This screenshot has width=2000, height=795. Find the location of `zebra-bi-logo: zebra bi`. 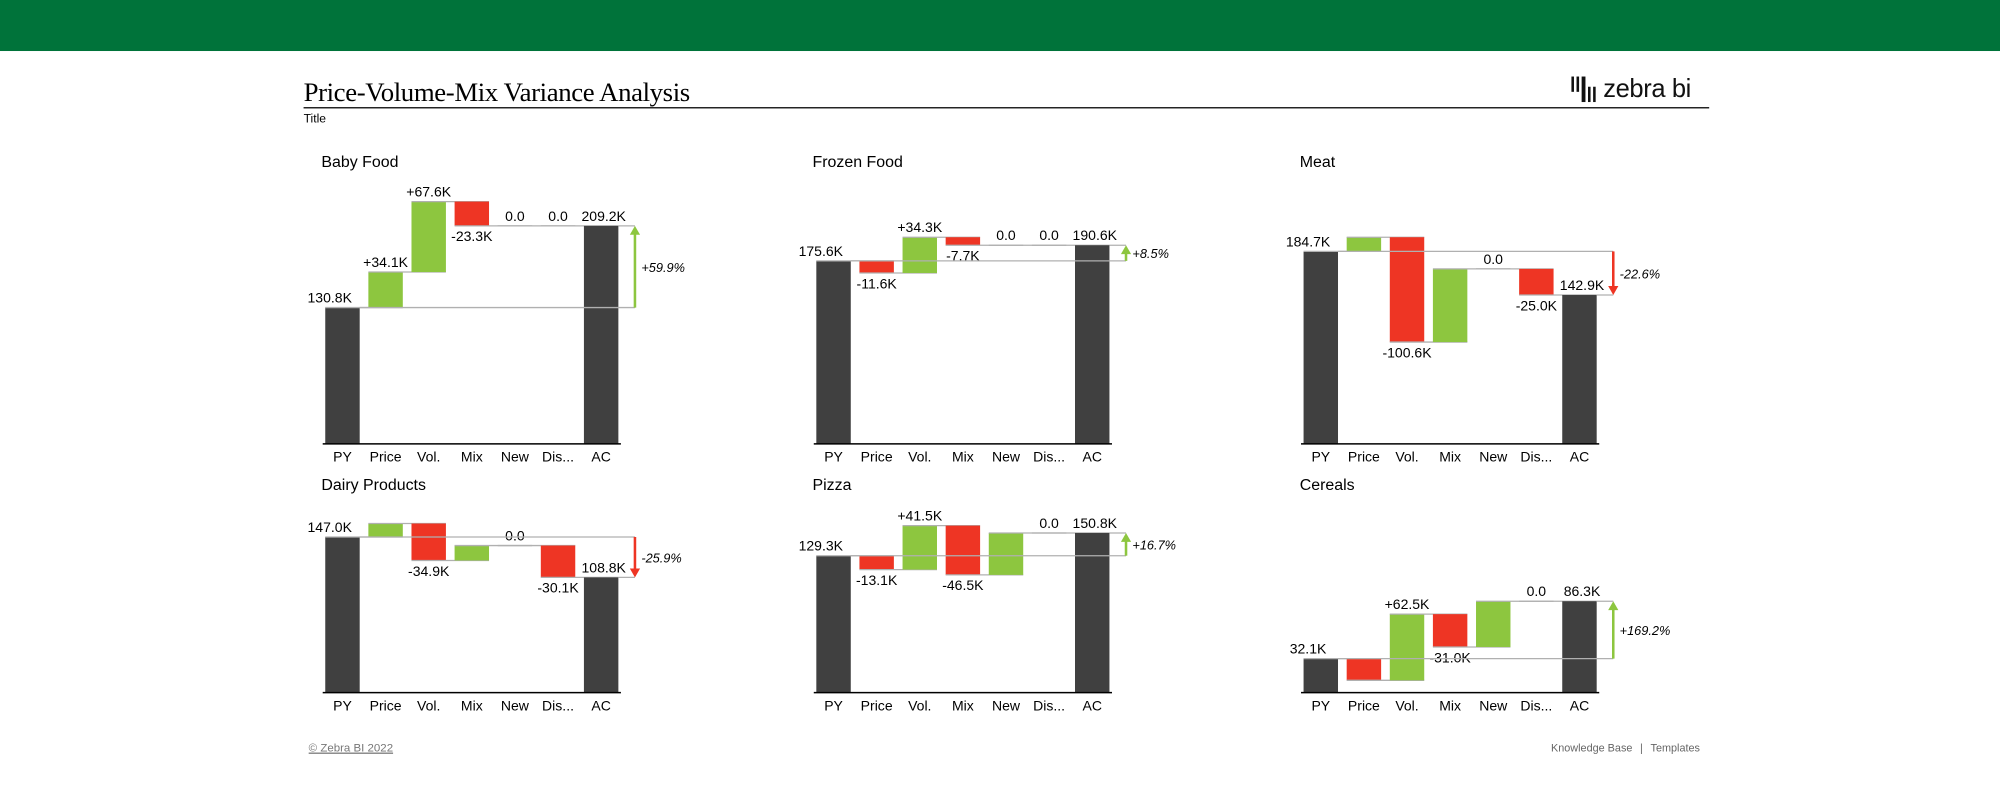

zebra-bi-logo: zebra bi is located at coordinates (1631, 89).